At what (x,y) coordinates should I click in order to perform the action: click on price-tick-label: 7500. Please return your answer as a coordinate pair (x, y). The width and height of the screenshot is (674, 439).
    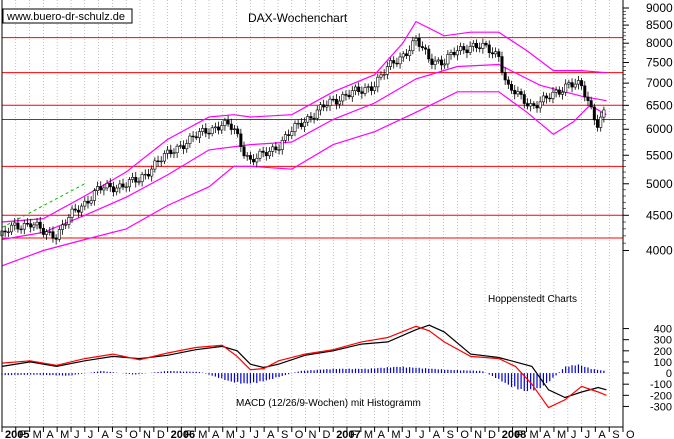
    Looking at the image, I should click on (659, 63).